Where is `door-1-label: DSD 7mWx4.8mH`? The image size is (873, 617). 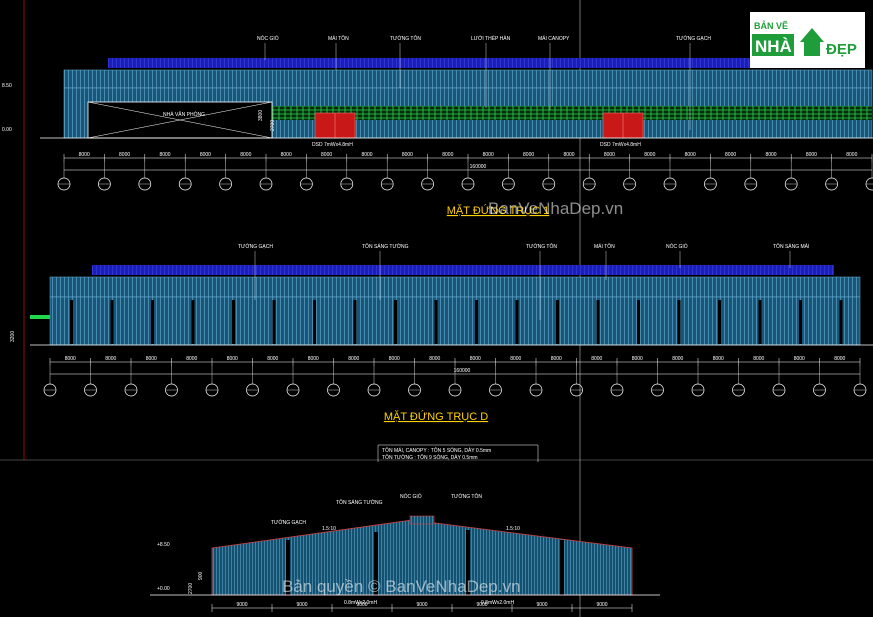 door-1-label: DSD 7mWx4.8mH is located at coordinates (332, 145).